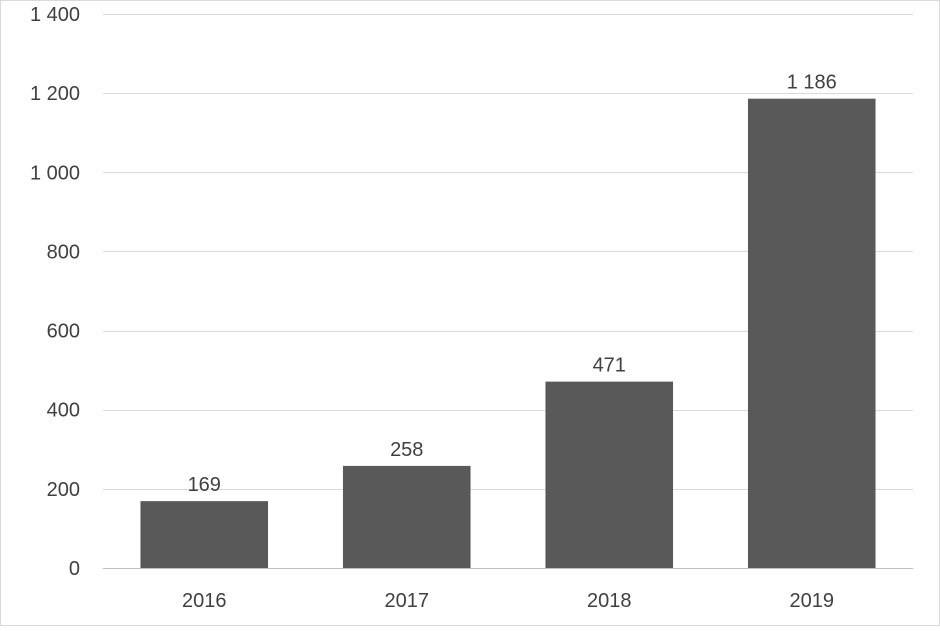 The width and height of the screenshot is (940, 631). What do you see at coordinates (55, 94) in the screenshot?
I see `y-tick-label: 1 200` at bounding box center [55, 94].